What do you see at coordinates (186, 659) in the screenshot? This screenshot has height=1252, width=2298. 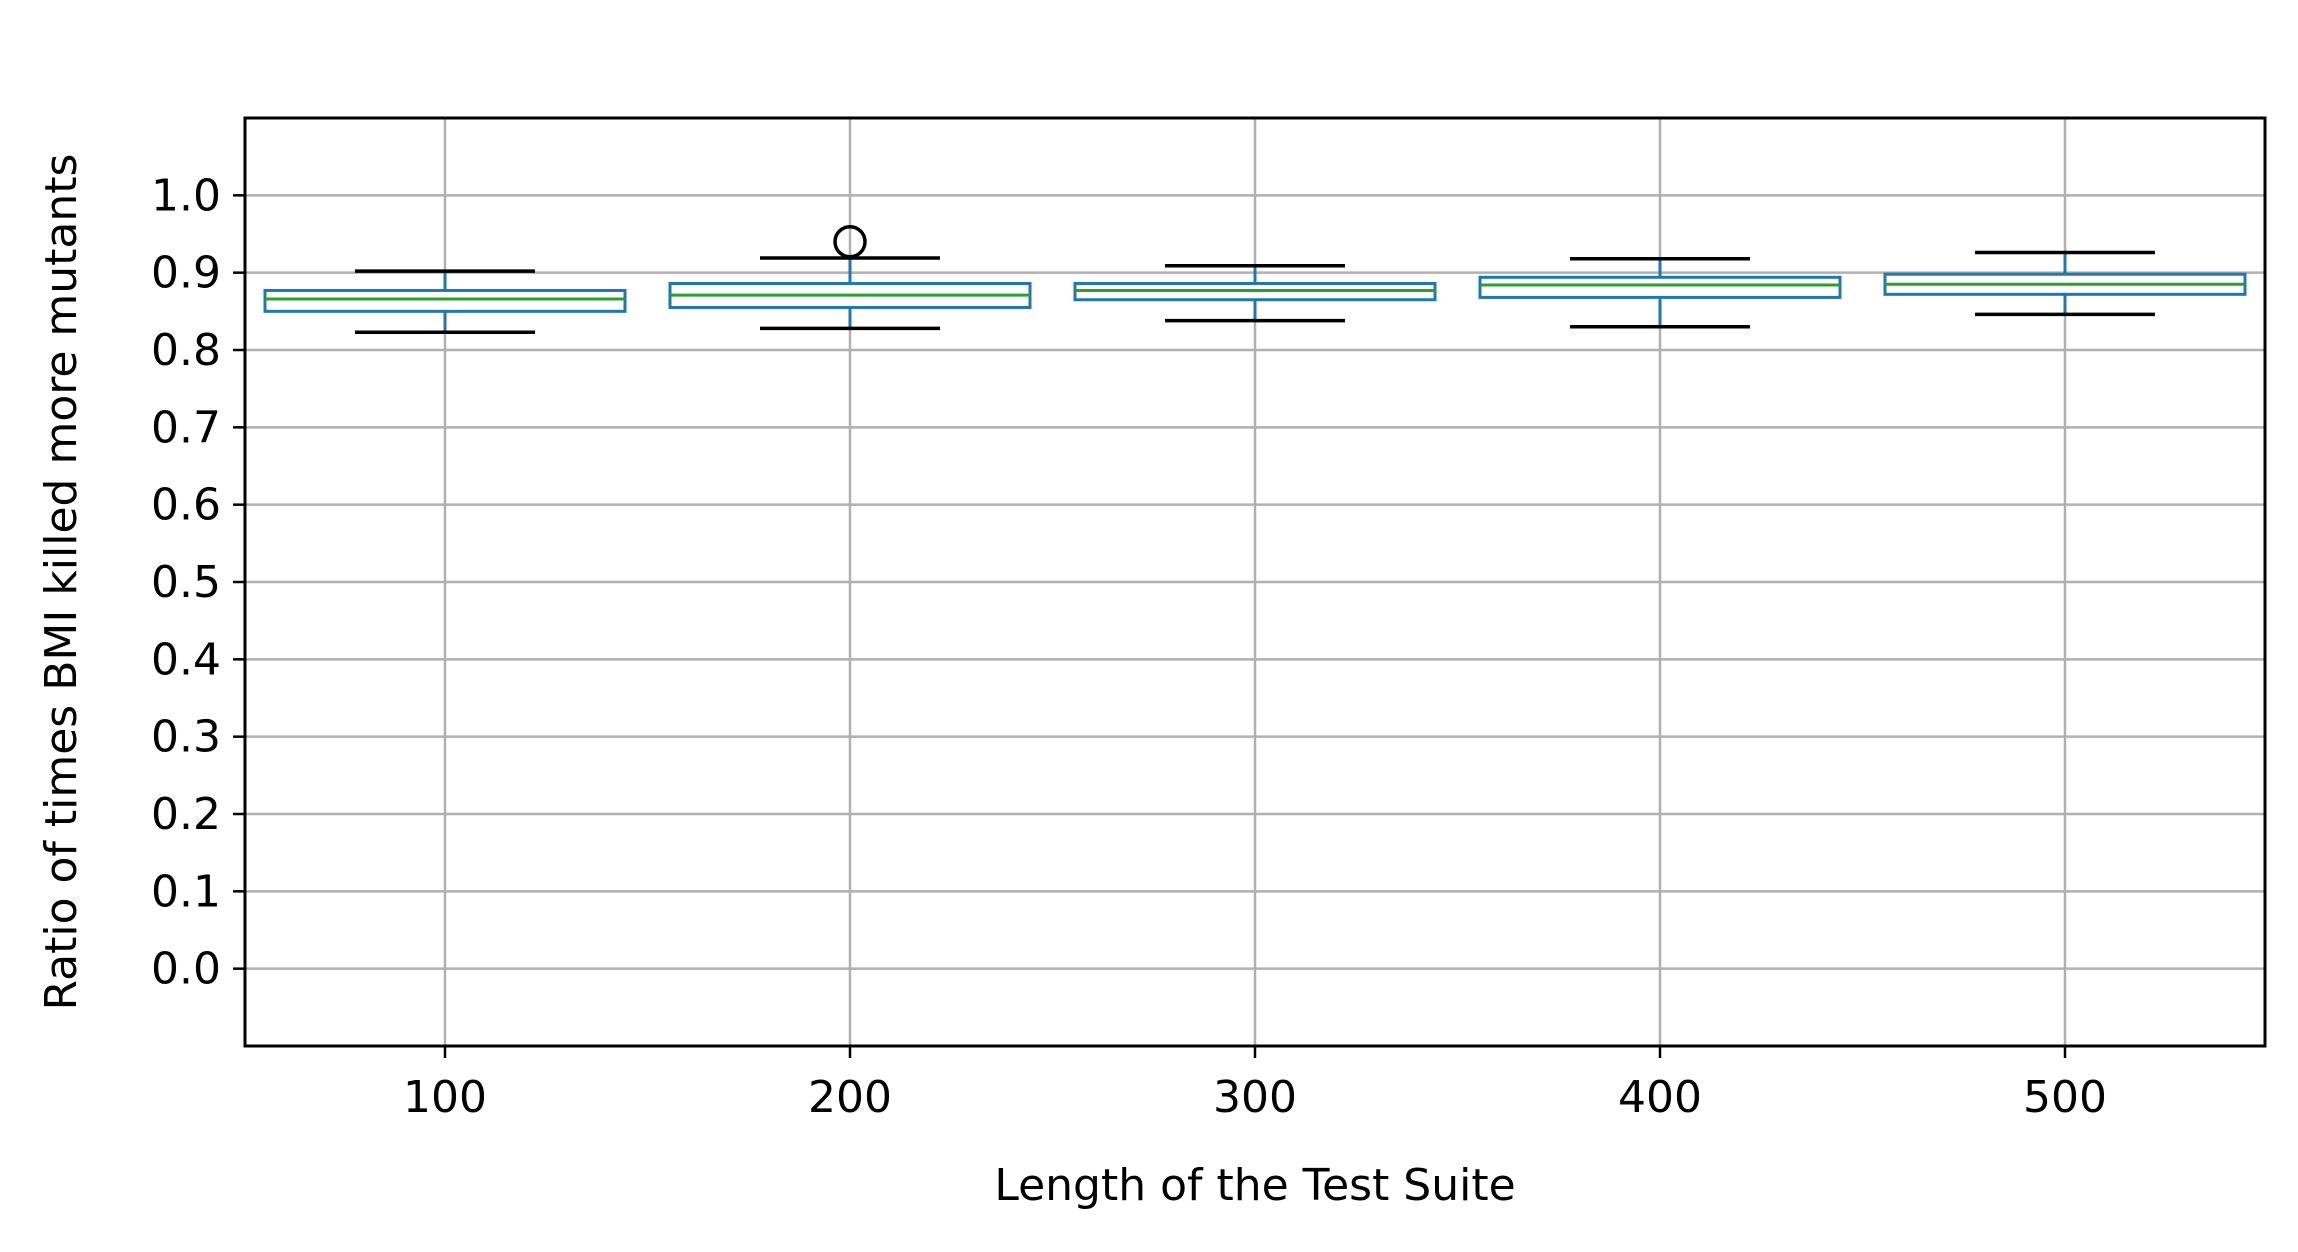 I see `y-tick-label: 0.4` at bounding box center [186, 659].